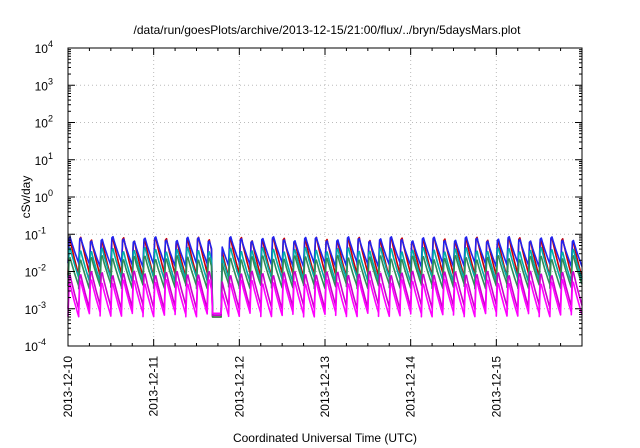 The height and width of the screenshot is (448, 640). Describe the element at coordinates (325, 438) in the screenshot. I see `x-axis-label: Coordinated Universal Time (UTC)` at that location.